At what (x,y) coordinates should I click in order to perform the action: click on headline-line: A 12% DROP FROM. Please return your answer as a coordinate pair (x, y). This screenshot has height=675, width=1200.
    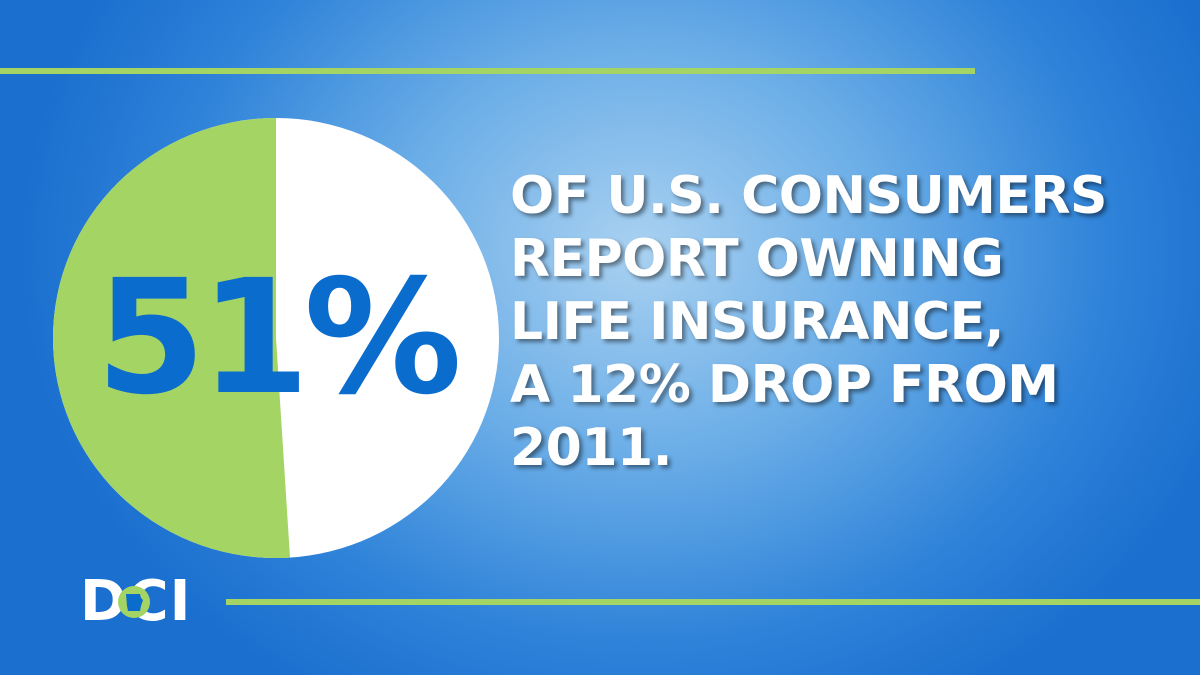
    Looking at the image, I should click on (784, 385).